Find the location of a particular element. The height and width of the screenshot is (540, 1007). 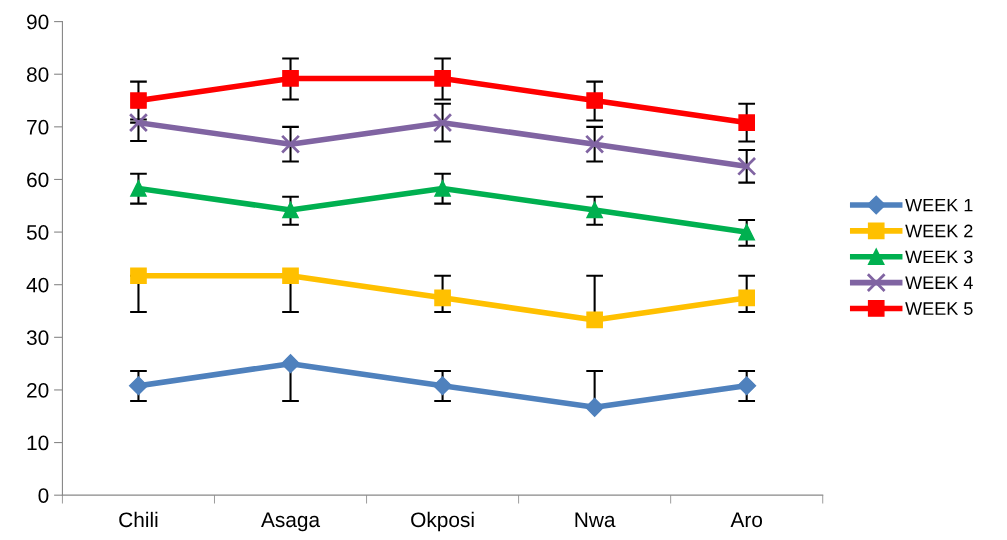

x-tick-label: Okposi is located at coordinates (442, 521).